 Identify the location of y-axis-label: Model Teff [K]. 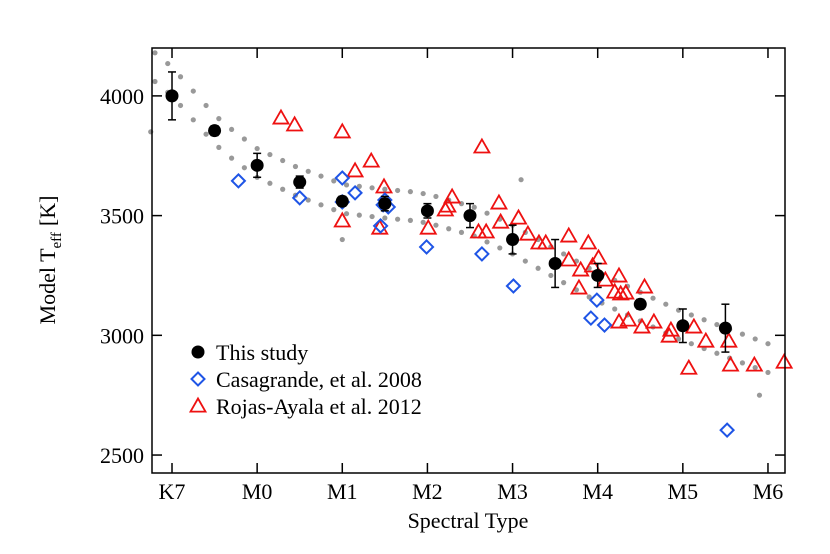
(50, 260).